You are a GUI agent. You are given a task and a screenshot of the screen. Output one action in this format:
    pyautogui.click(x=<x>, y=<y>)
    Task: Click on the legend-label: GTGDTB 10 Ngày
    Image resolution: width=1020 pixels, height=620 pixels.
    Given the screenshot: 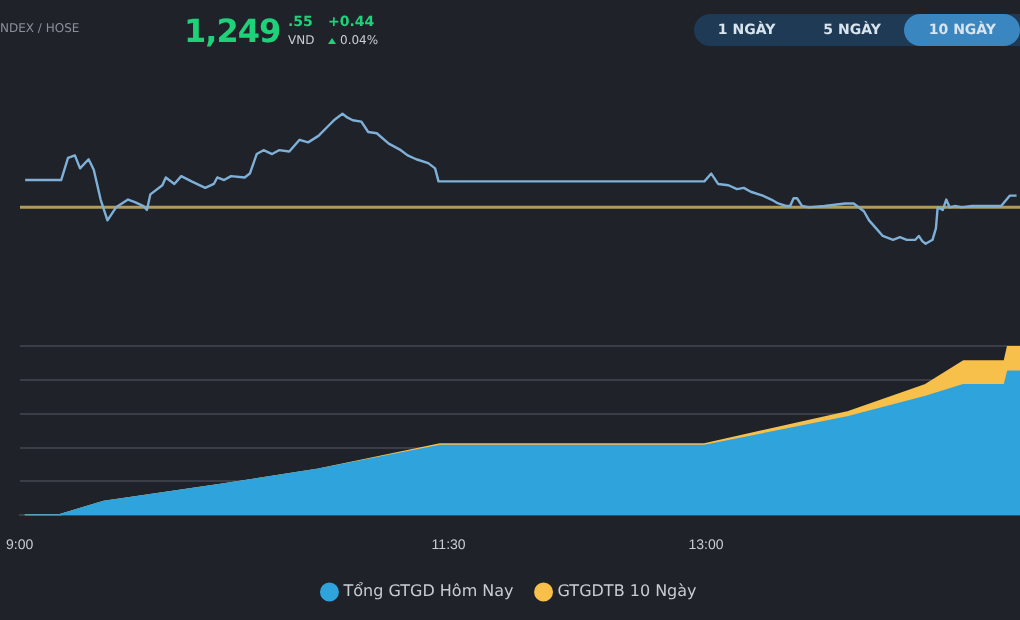 What is the action you would take?
    pyautogui.click(x=627, y=591)
    